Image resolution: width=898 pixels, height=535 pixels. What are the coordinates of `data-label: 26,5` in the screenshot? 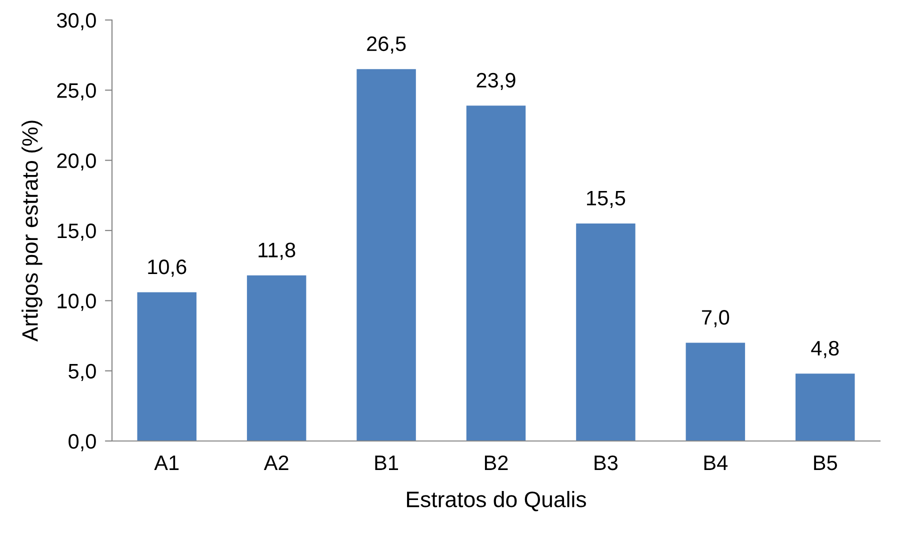 It's located at (386, 45).